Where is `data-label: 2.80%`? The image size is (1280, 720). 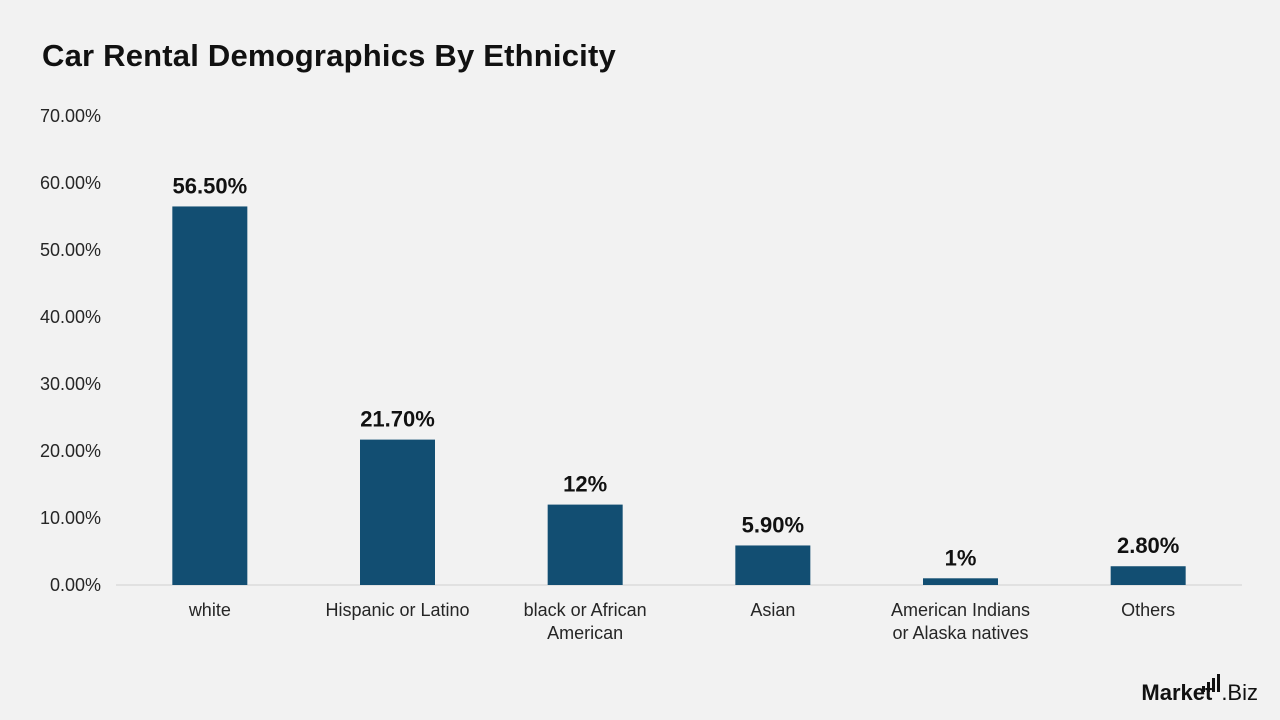
data-label: 2.80% is located at coordinates (1148, 545).